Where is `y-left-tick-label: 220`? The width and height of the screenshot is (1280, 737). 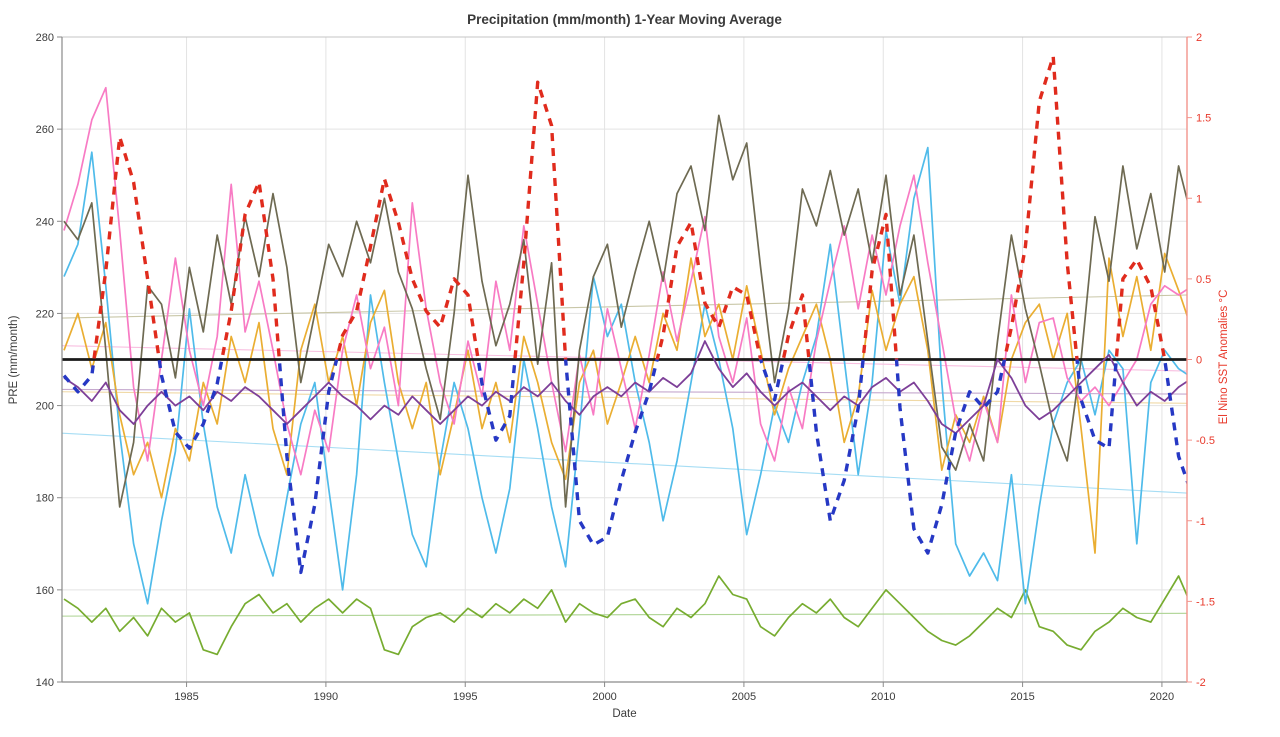 y-left-tick-label: 220 is located at coordinates (45, 314).